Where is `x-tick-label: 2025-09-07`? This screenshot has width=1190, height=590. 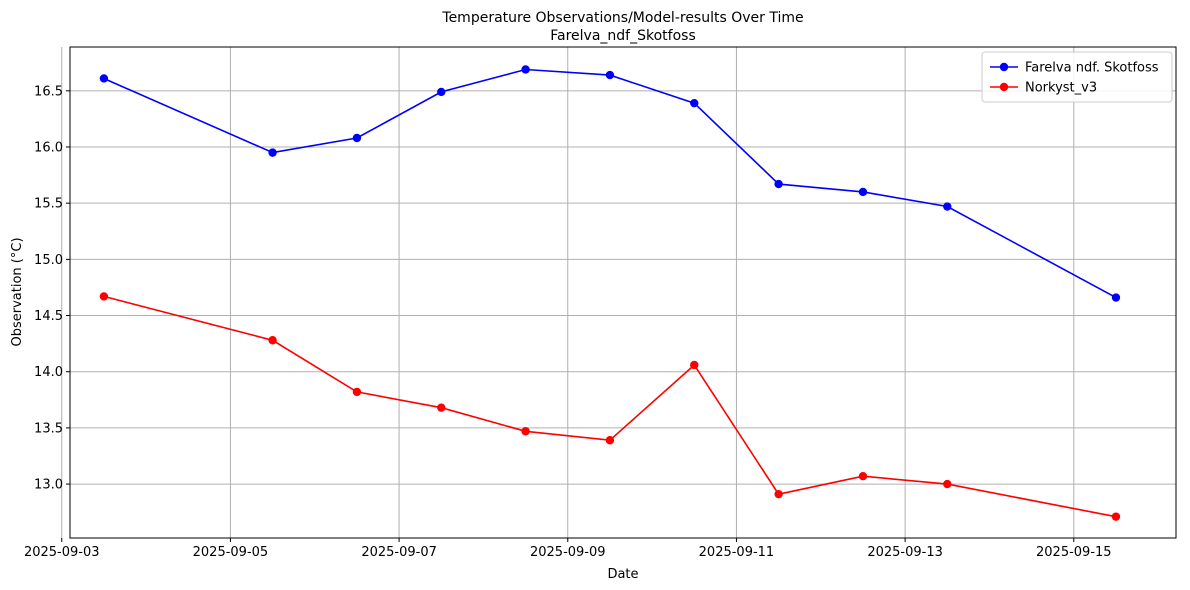
x-tick-label: 2025-09-07 is located at coordinates (399, 552).